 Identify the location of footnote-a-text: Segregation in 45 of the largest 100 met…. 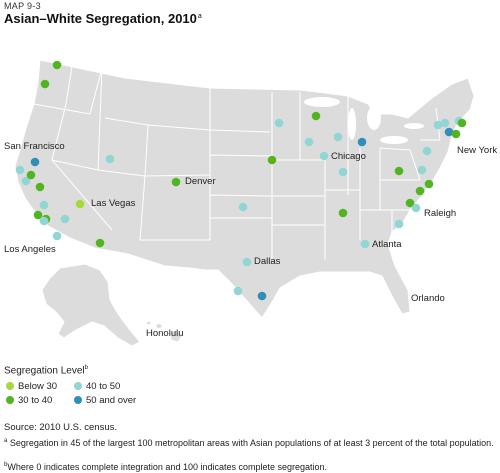
(251, 443).